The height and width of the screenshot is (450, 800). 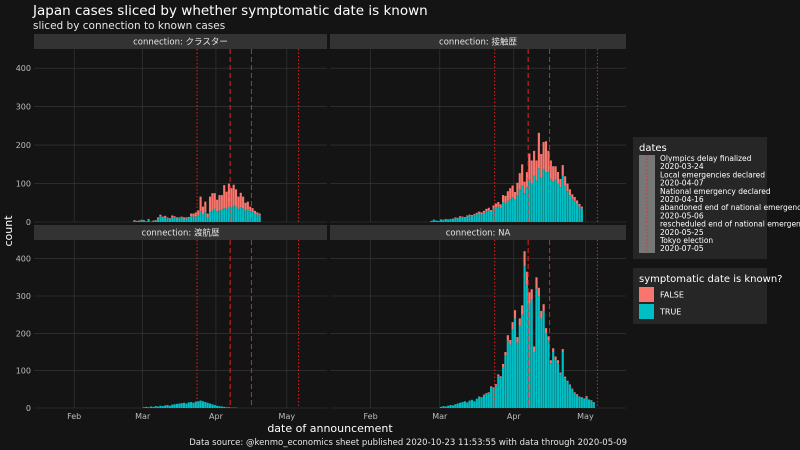 I want to click on x-tick-label: Apr, so click(x=514, y=416).